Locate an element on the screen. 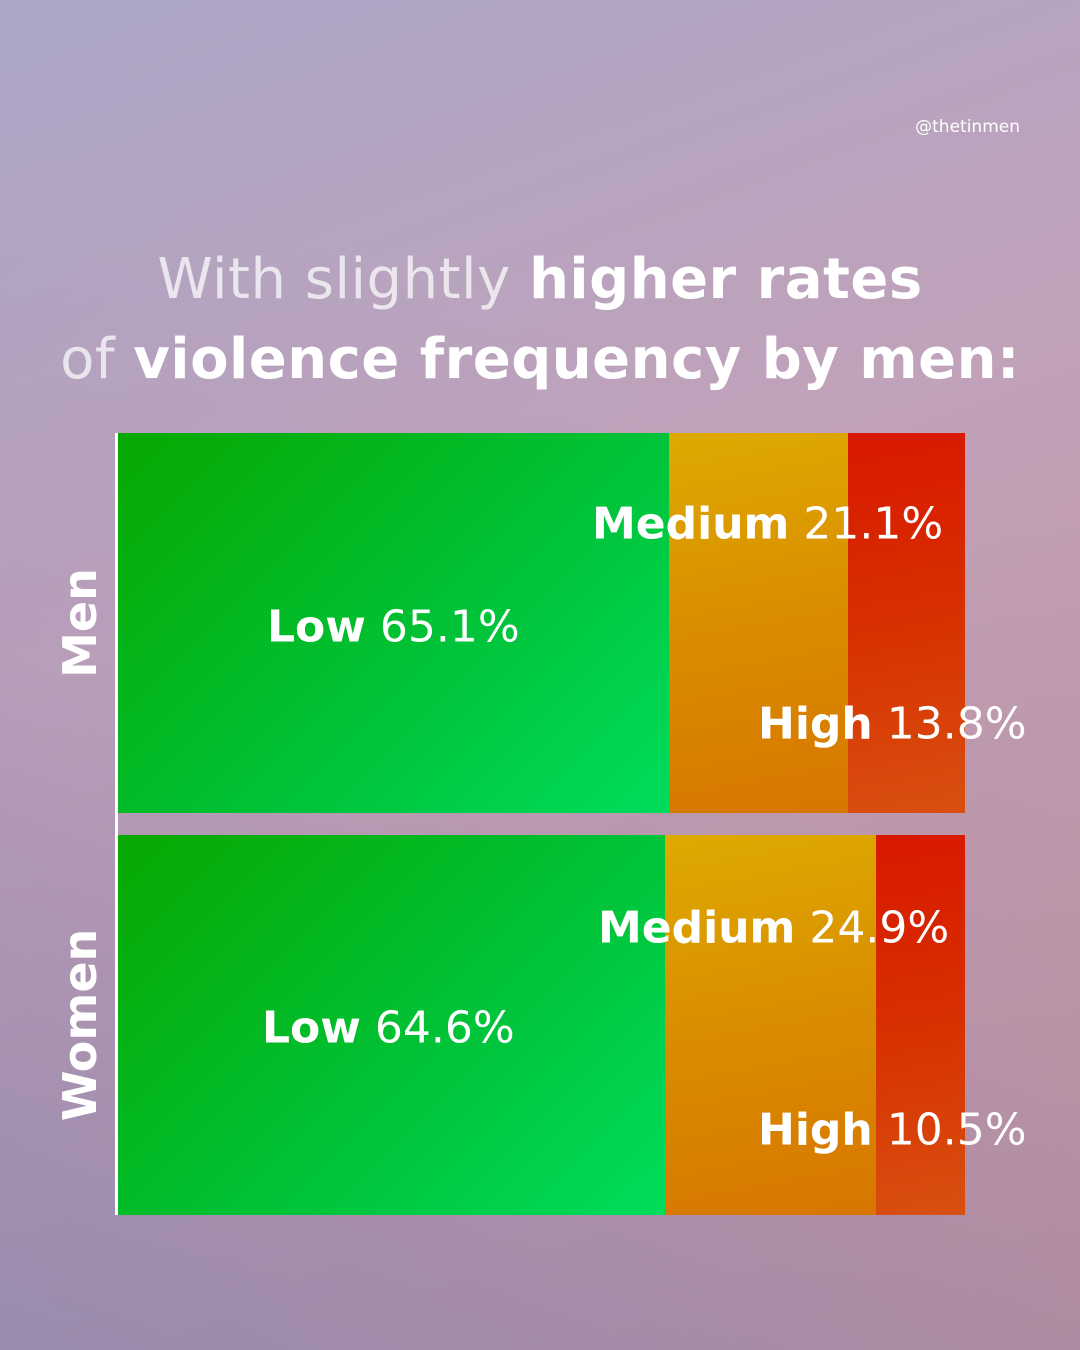 The width and height of the screenshot is (1080, 1350). title-line2-light: of is located at coordinates (97, 359).